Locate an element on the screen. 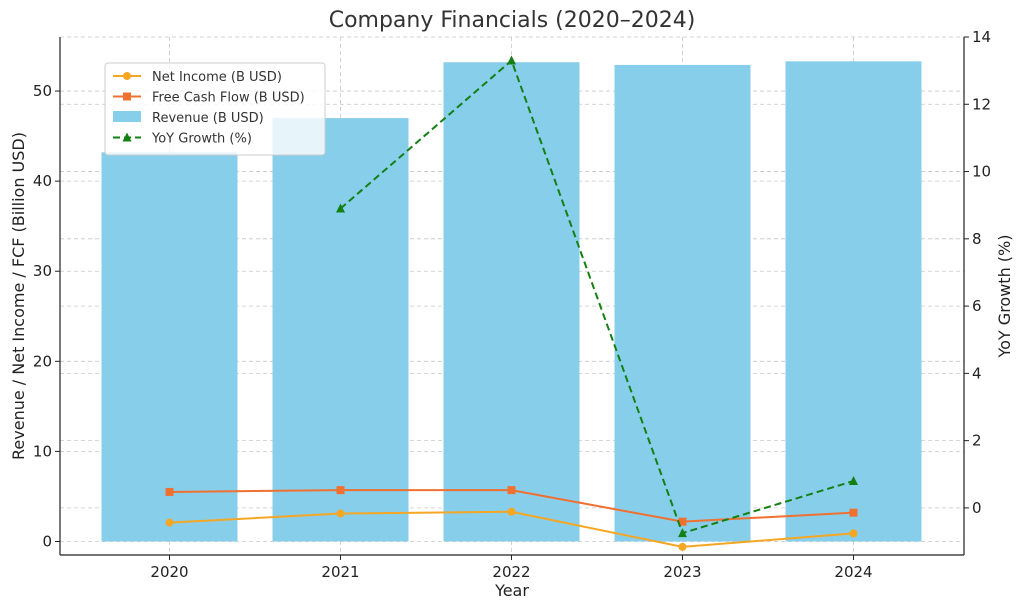 The width and height of the screenshot is (1024, 610). y-axis-label: Revenue / Net Income / FCF (Billion USD) is located at coordinates (18, 296).